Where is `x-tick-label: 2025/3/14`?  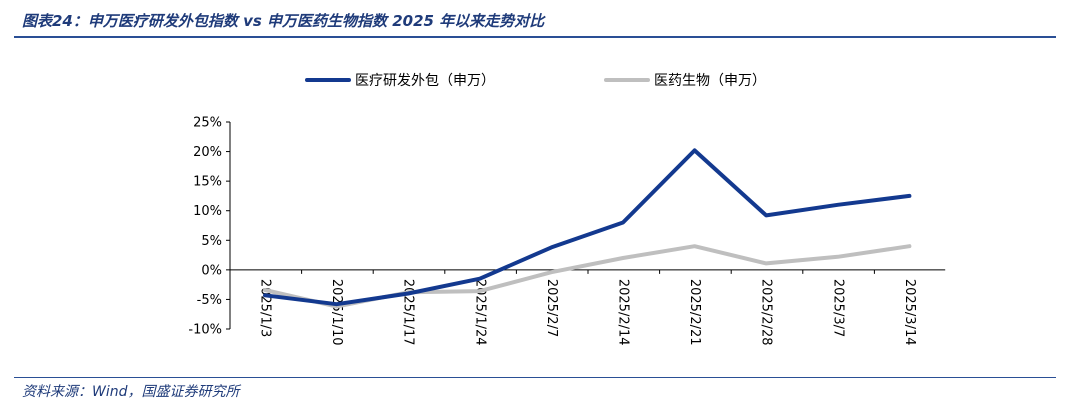
x-tick-label: 2025/3/14 is located at coordinates (909, 312).